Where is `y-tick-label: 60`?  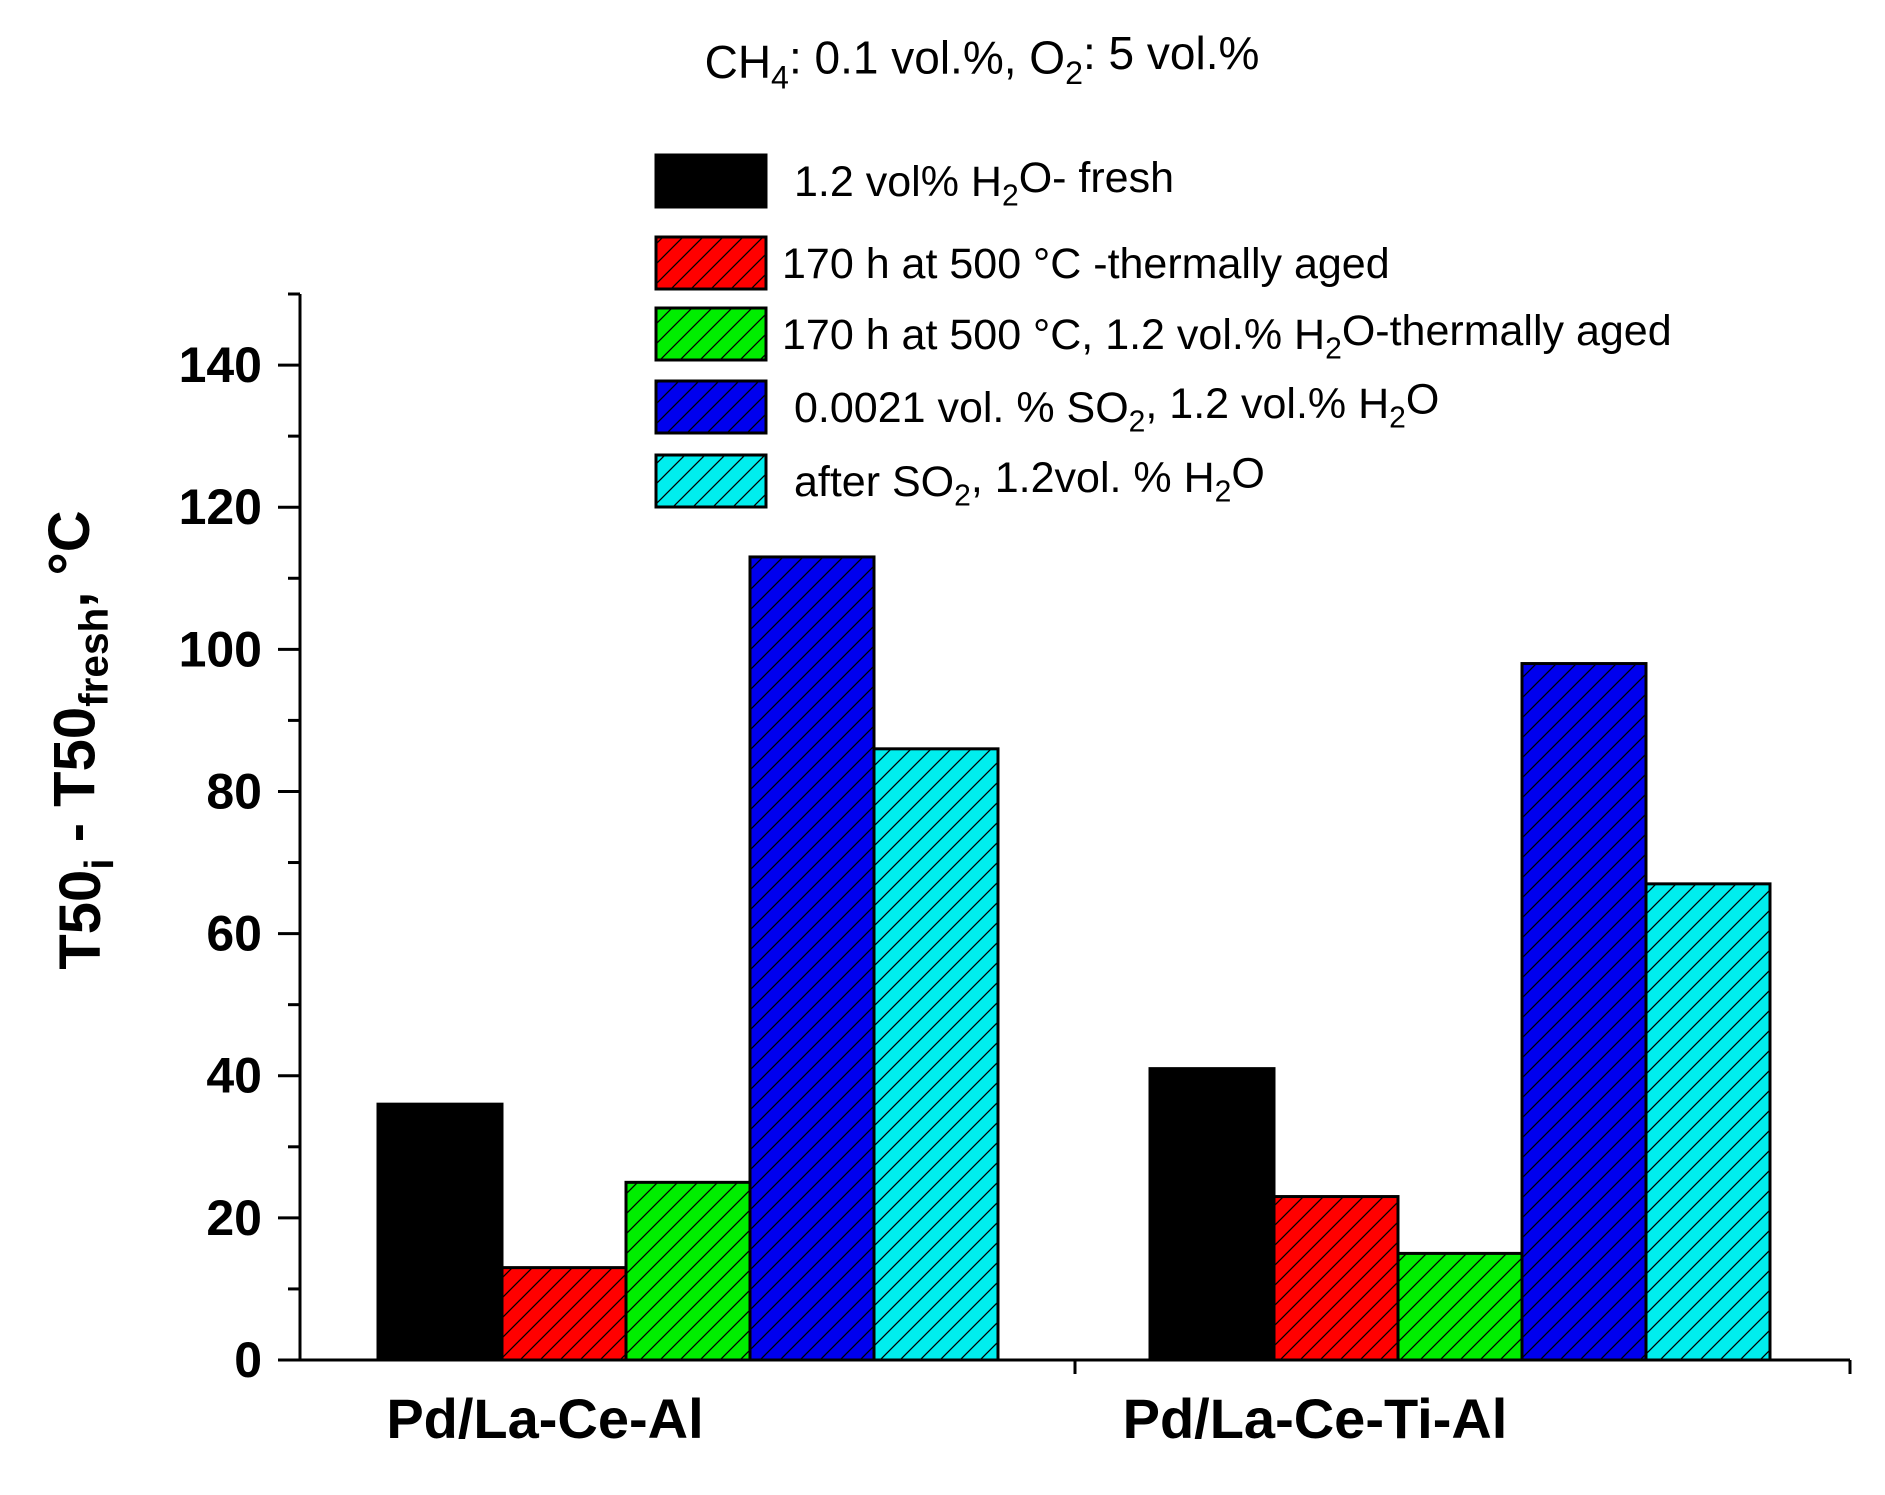 y-tick-label: 60 is located at coordinates (234, 934).